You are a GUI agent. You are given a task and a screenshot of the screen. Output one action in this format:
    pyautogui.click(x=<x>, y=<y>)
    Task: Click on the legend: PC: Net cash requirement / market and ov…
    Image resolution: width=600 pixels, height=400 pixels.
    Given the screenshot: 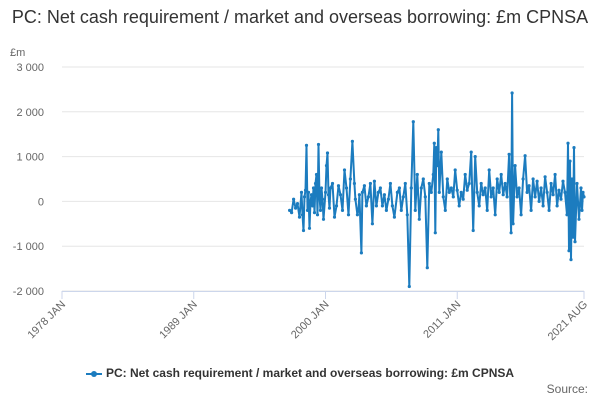 What is the action you would take?
    pyautogui.click(x=300, y=373)
    